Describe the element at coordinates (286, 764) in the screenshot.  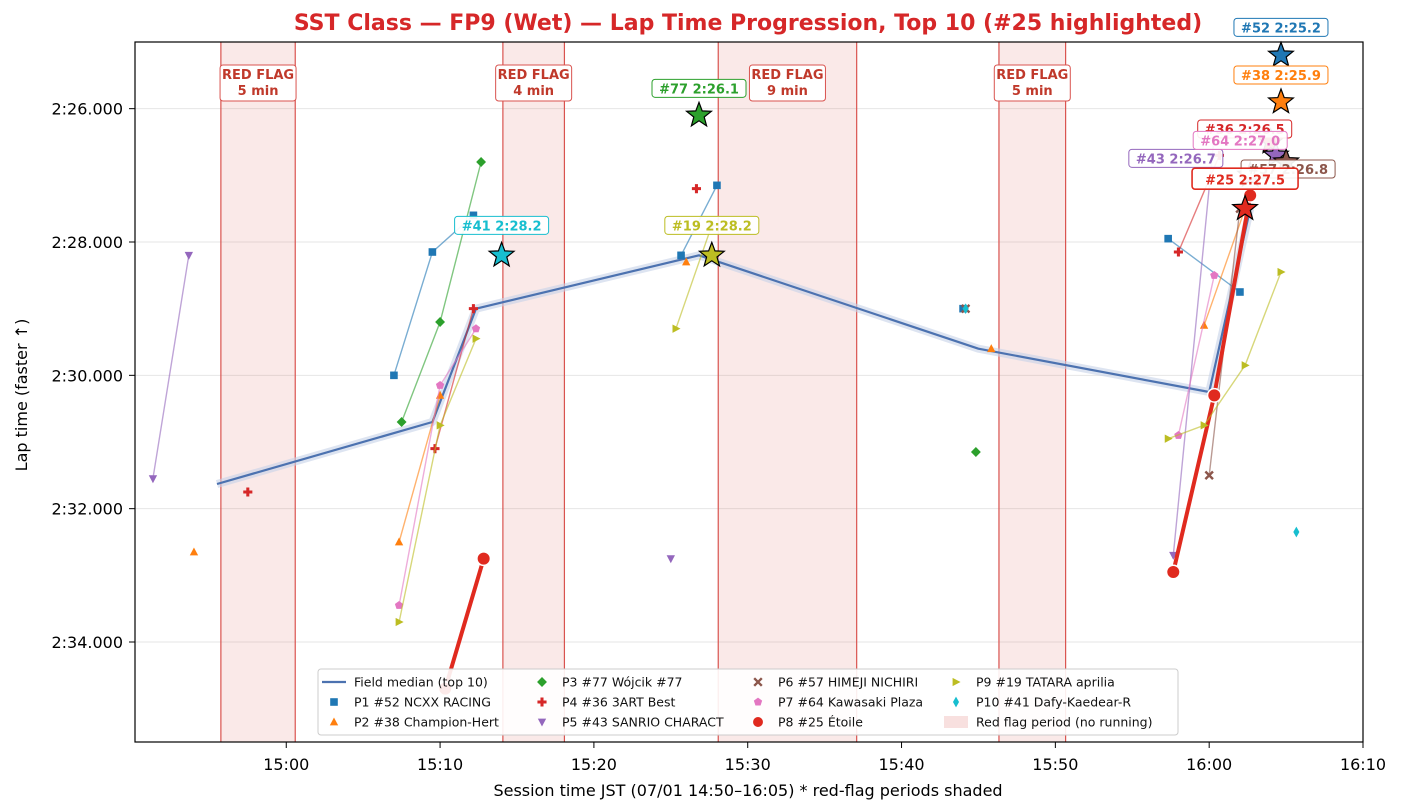
I see `x-tick-label: 15:00` at that location.